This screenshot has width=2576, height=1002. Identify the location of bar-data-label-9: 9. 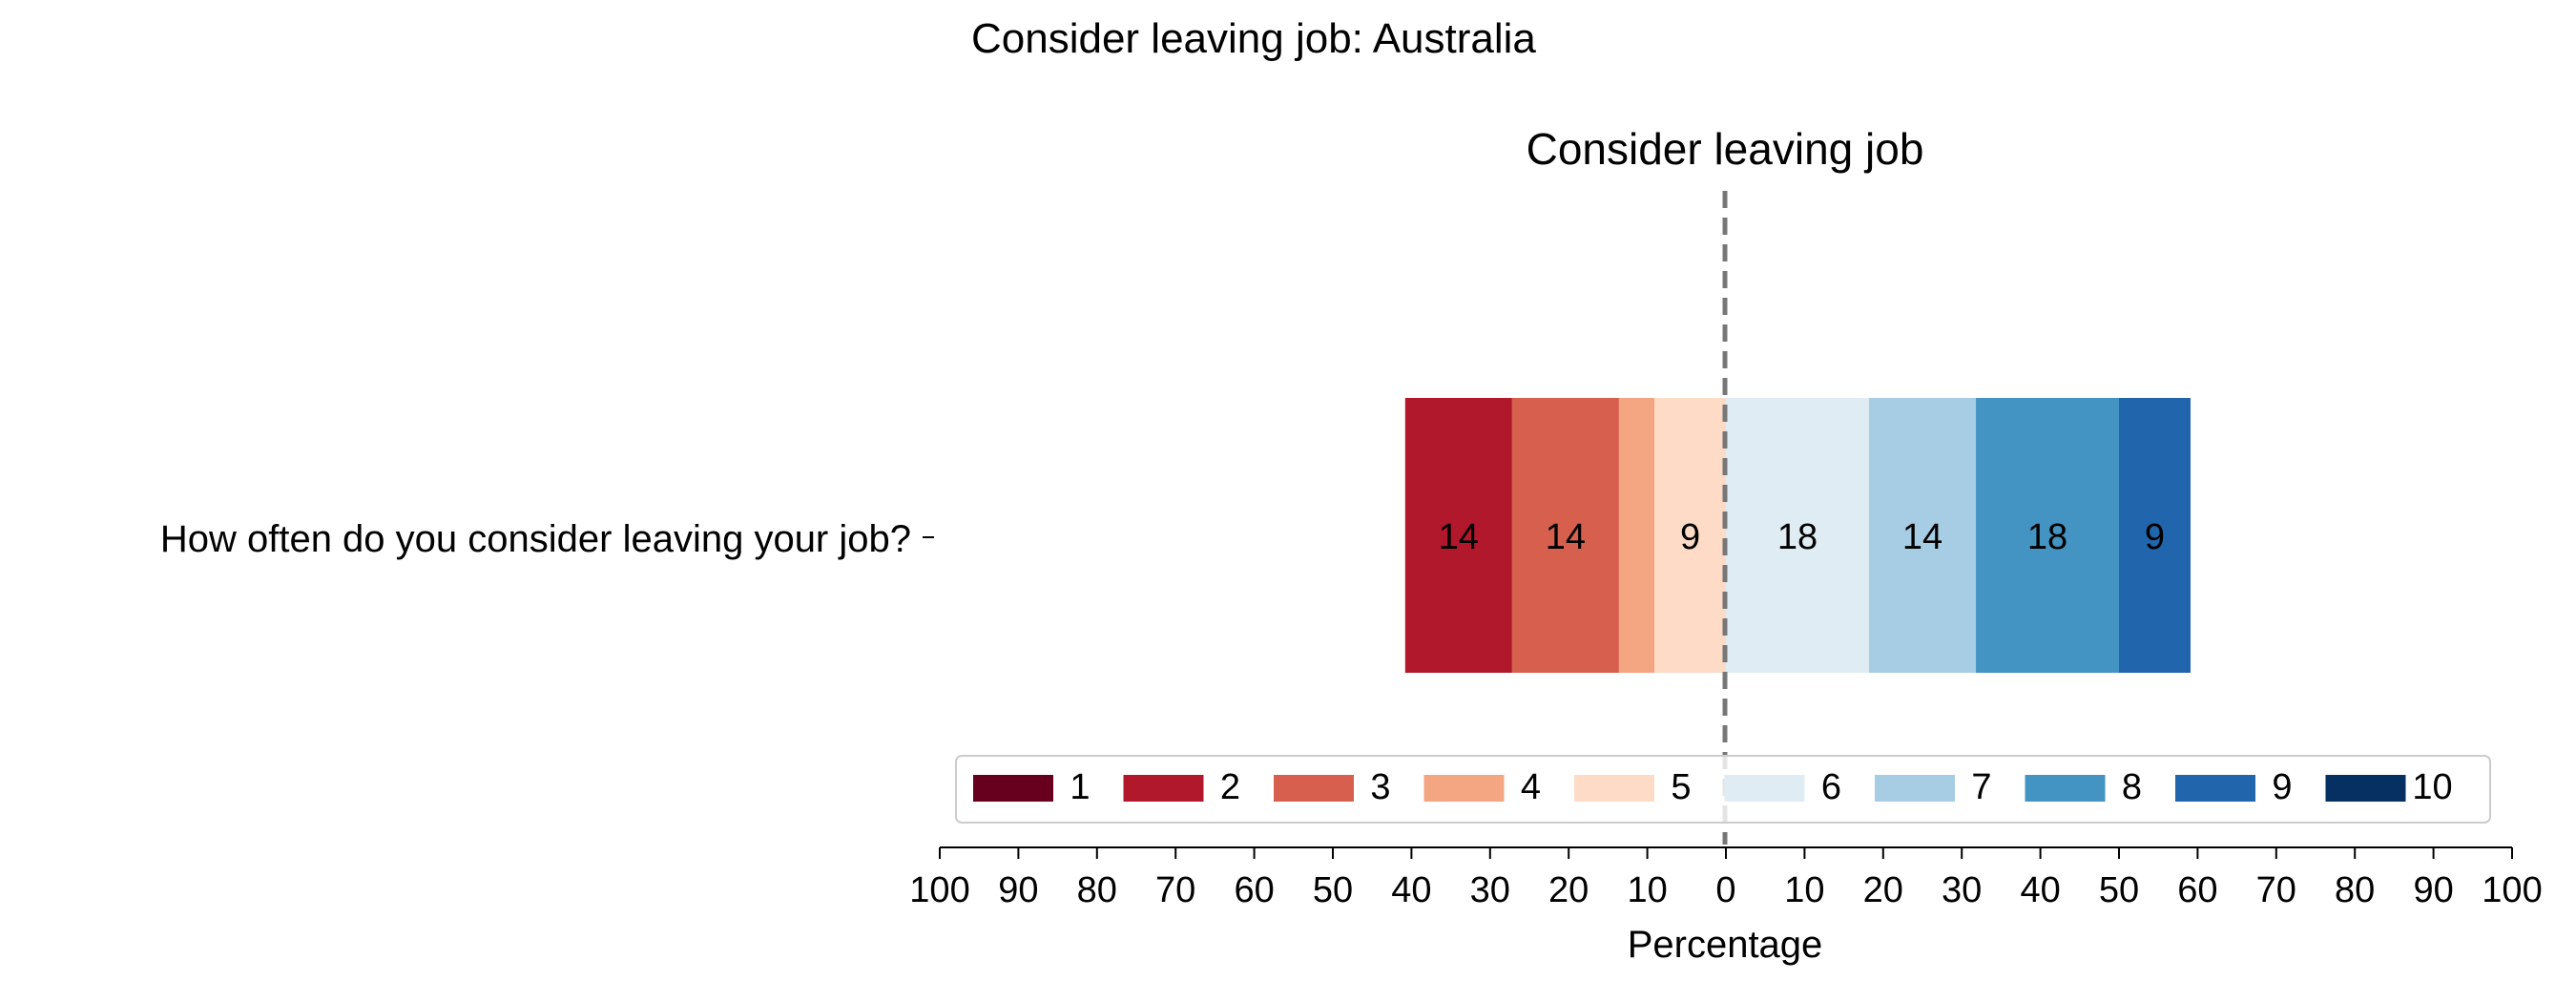
(2155, 537).